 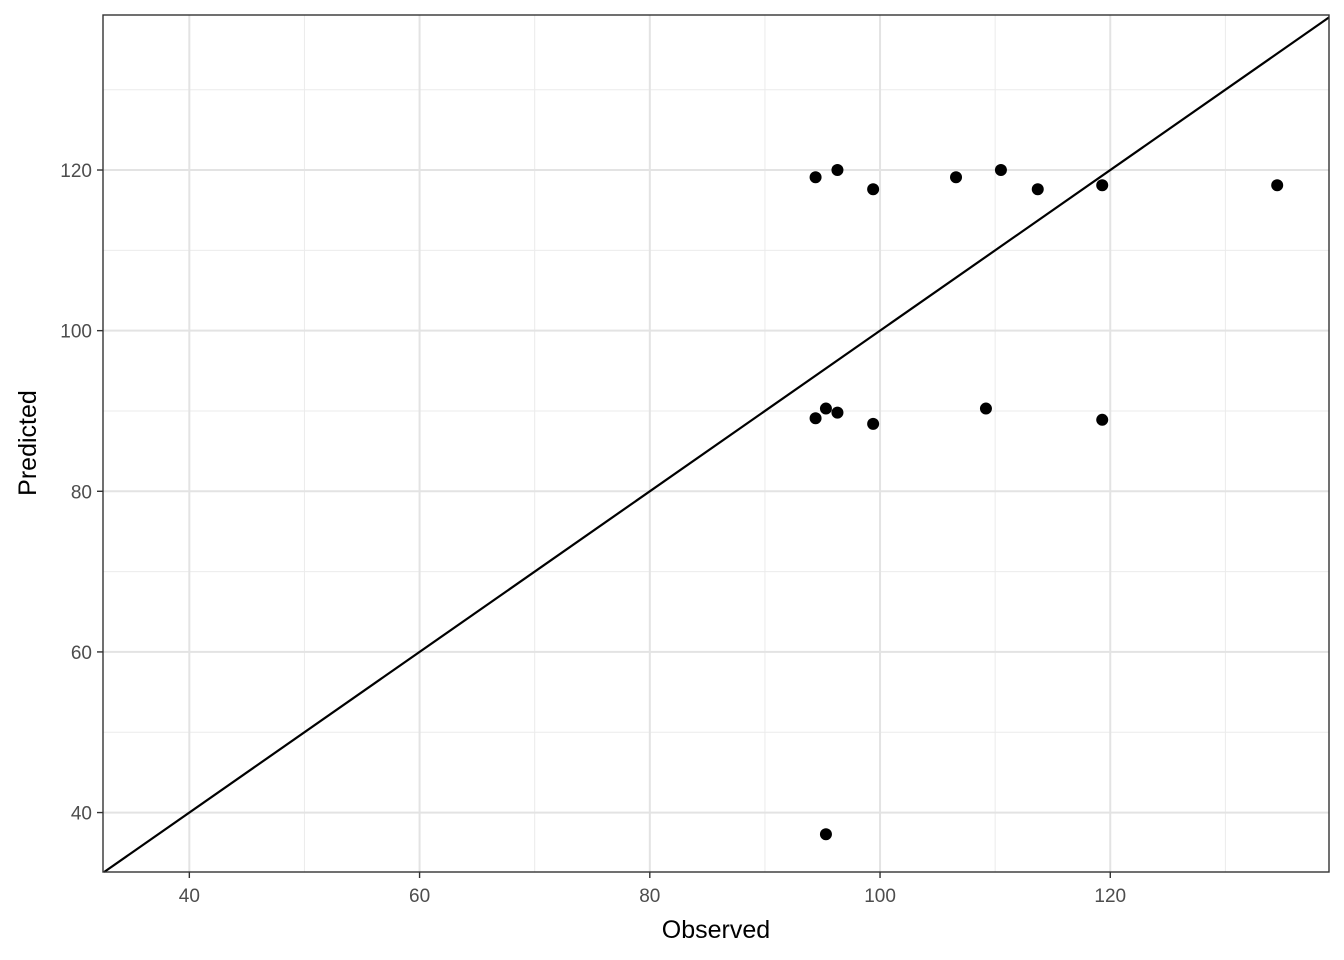 I want to click on x-axis-ticks: 40 60 80 100 120, so click(x=652, y=889).